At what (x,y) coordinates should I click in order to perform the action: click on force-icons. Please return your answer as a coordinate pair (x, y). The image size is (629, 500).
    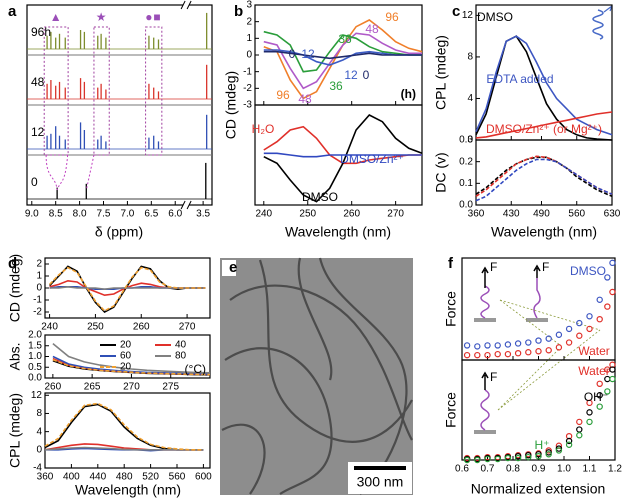
    Looking at the image, I should click on (537, 349).